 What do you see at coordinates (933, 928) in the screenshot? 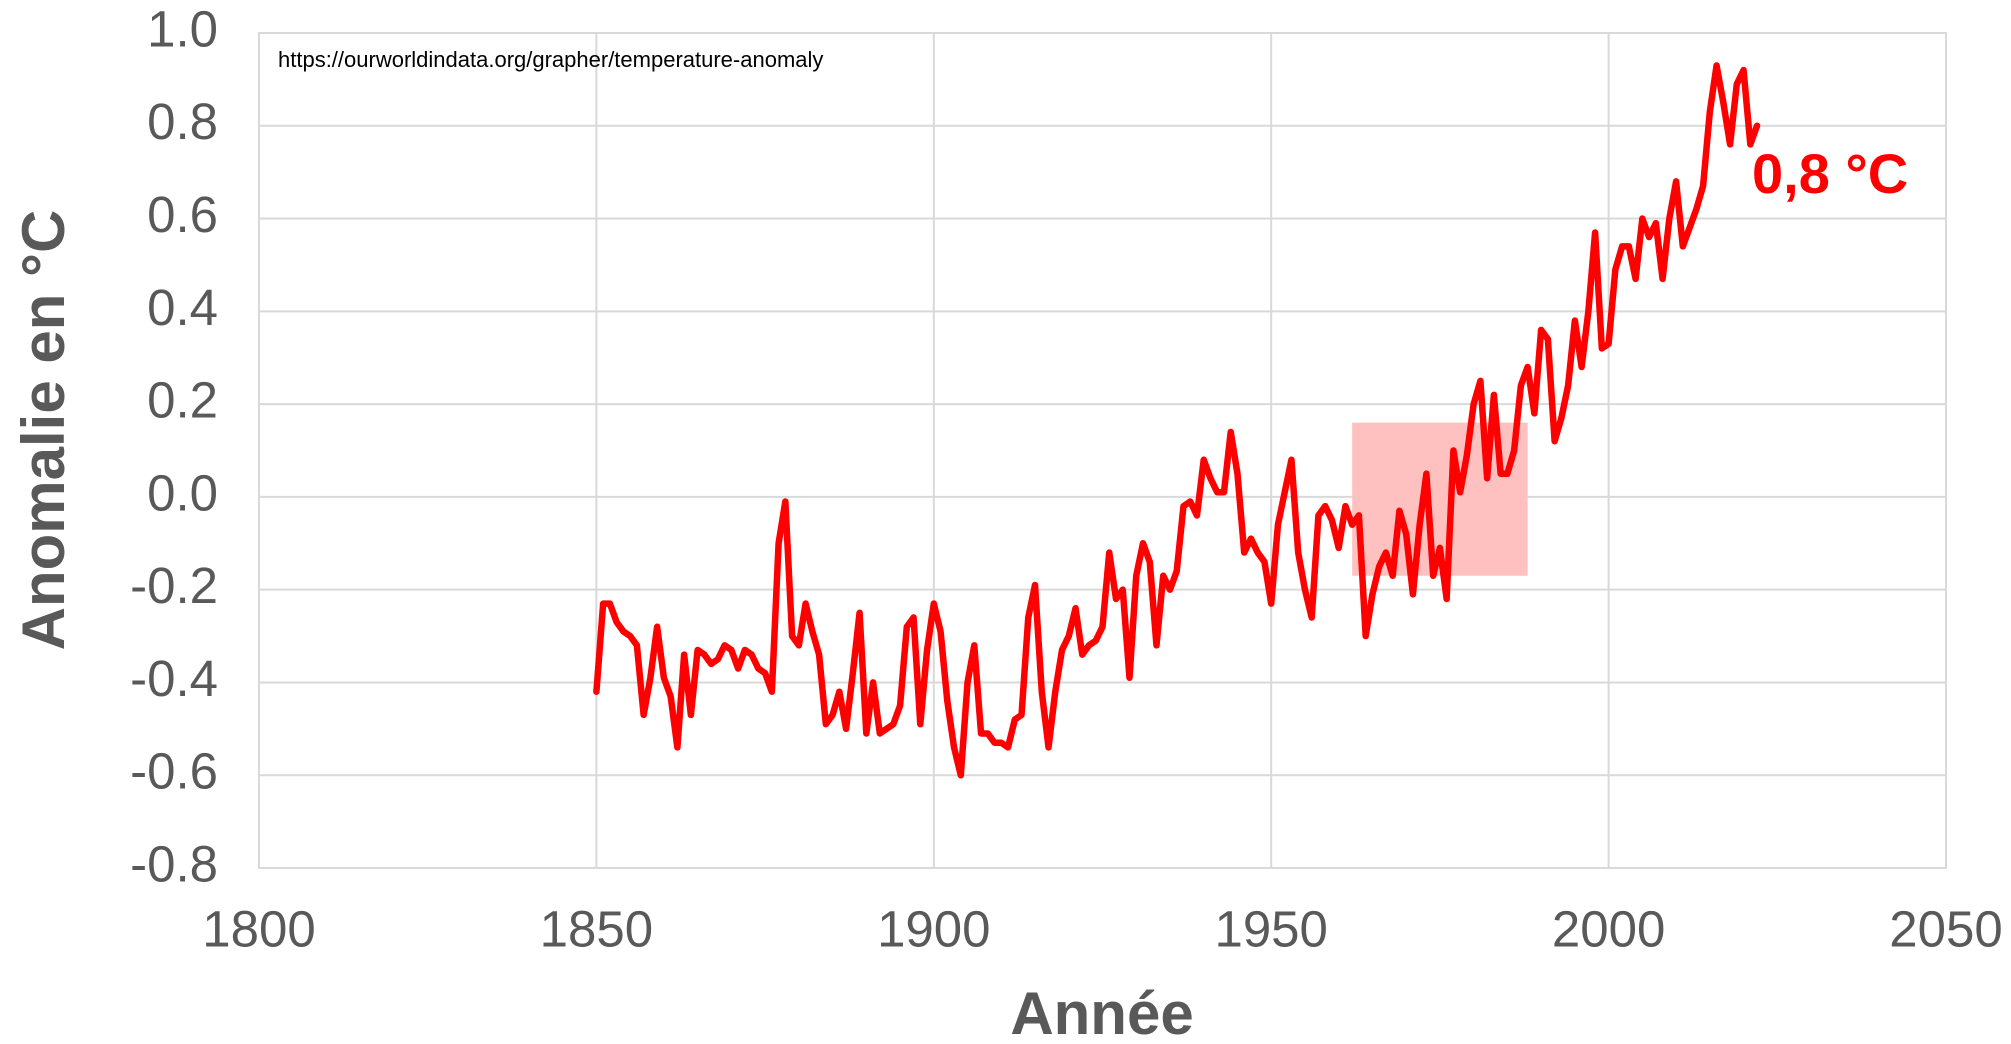
I see `x-tick-label: 1900` at bounding box center [933, 928].